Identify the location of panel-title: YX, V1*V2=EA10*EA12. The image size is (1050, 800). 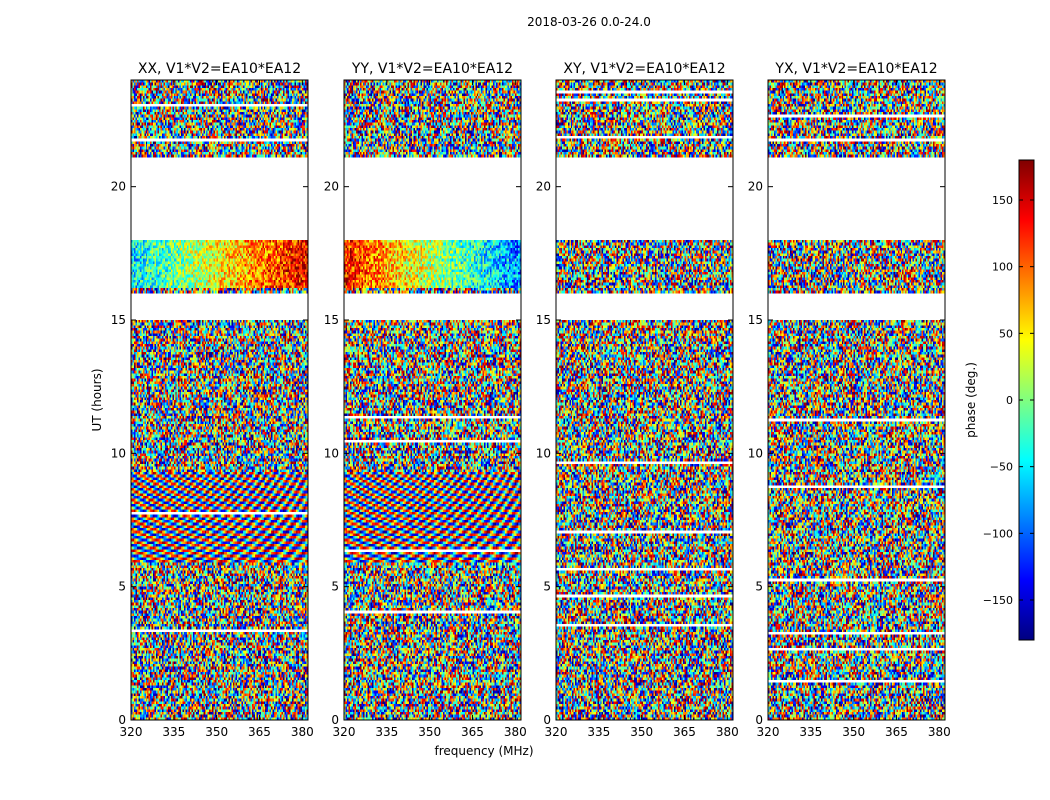
(855, 69).